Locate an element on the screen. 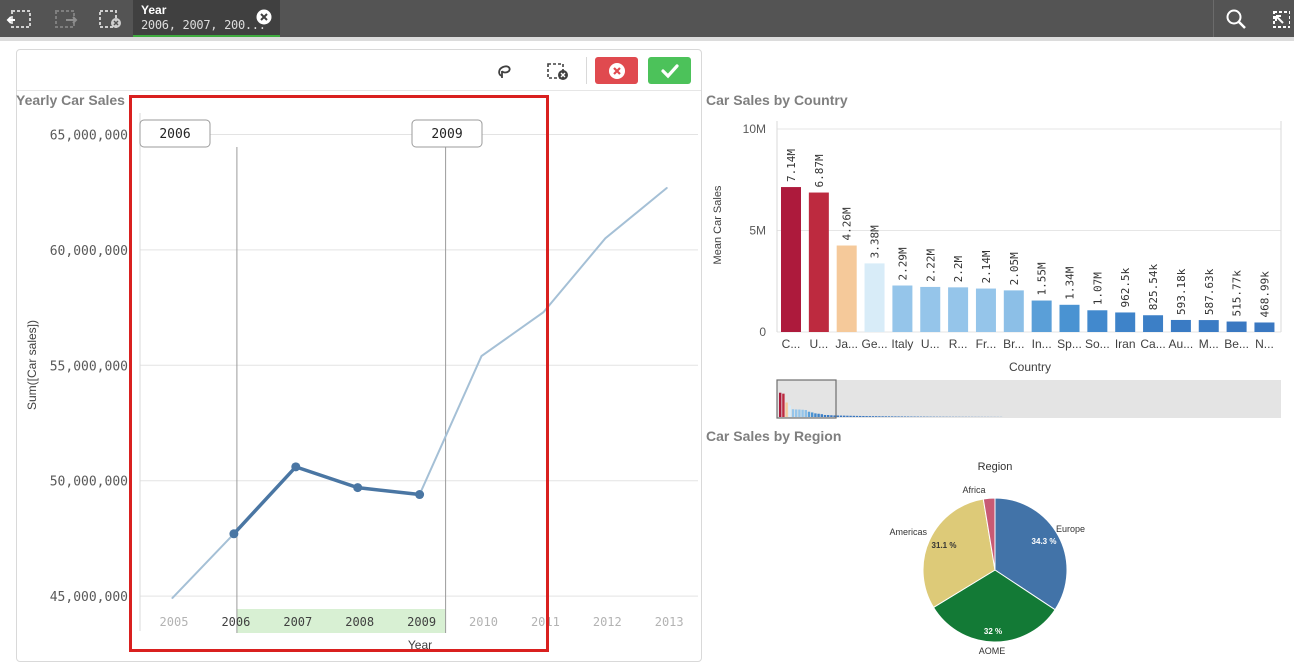 This screenshot has height=670, width=1294. clear-all-selections-button is located at coordinates (110, 18).